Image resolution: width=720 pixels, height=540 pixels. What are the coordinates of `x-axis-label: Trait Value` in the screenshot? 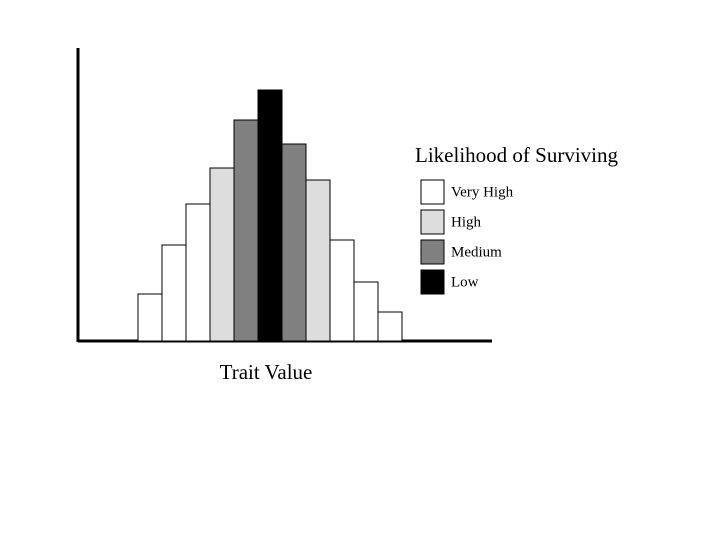 It's located at (266, 372).